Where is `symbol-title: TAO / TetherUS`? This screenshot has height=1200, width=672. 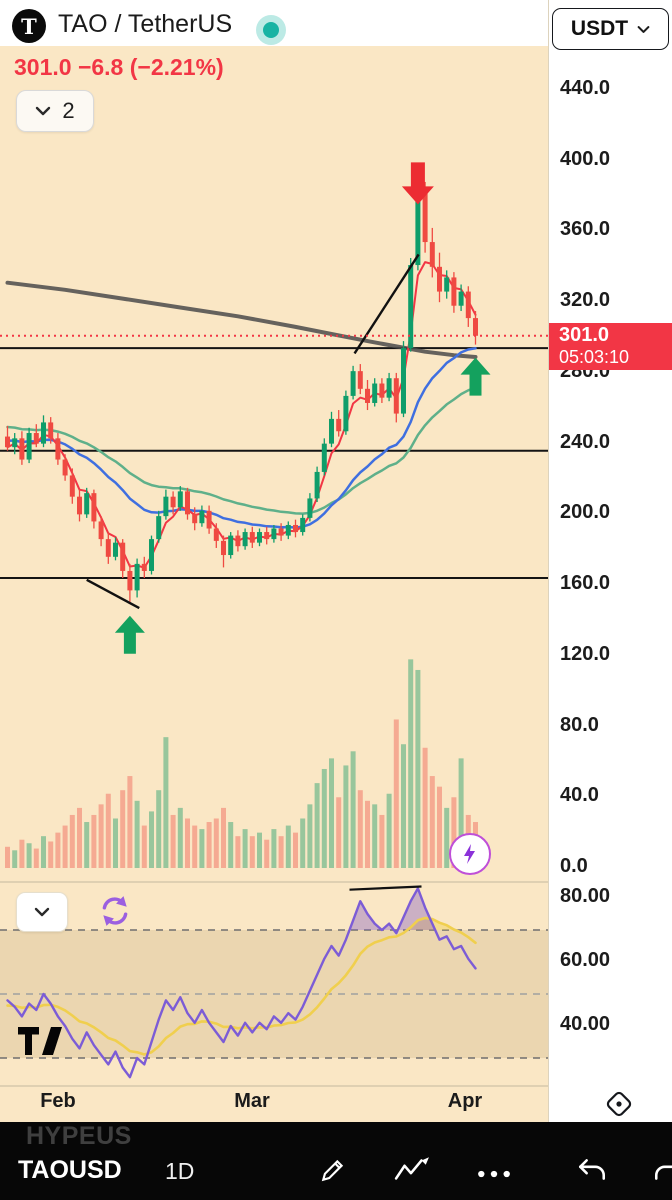
symbol-title: TAO / TetherUS is located at coordinates (145, 24).